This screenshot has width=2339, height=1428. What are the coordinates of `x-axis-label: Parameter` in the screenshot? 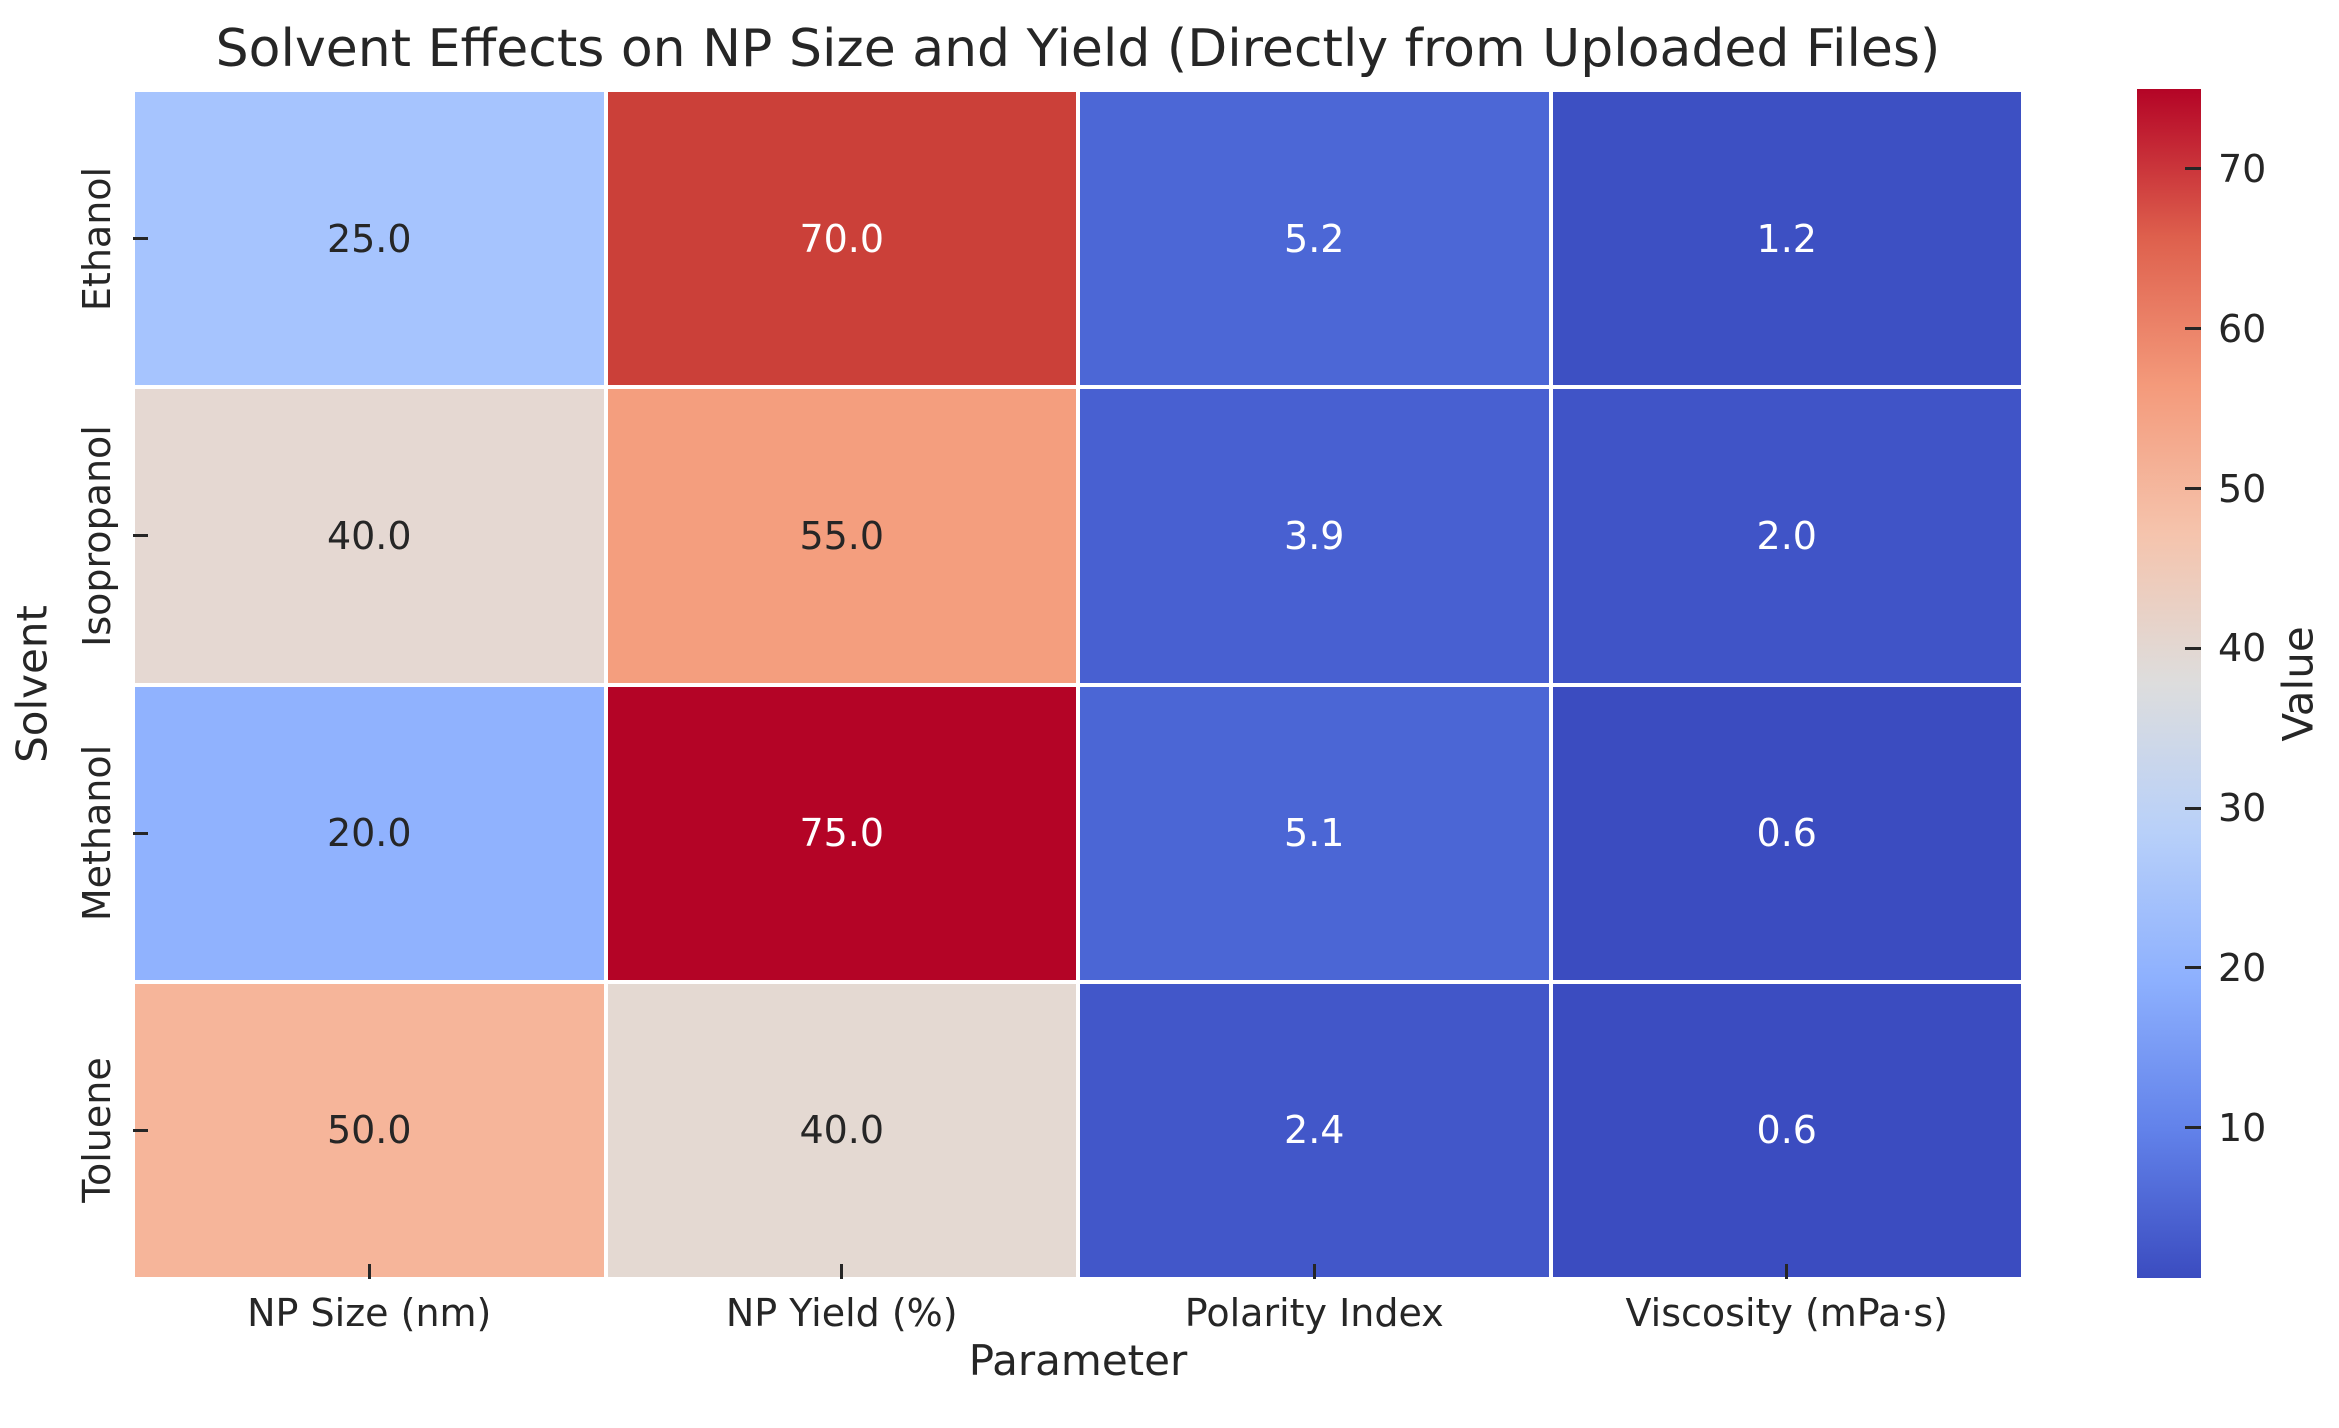 It's located at (1078, 1360).